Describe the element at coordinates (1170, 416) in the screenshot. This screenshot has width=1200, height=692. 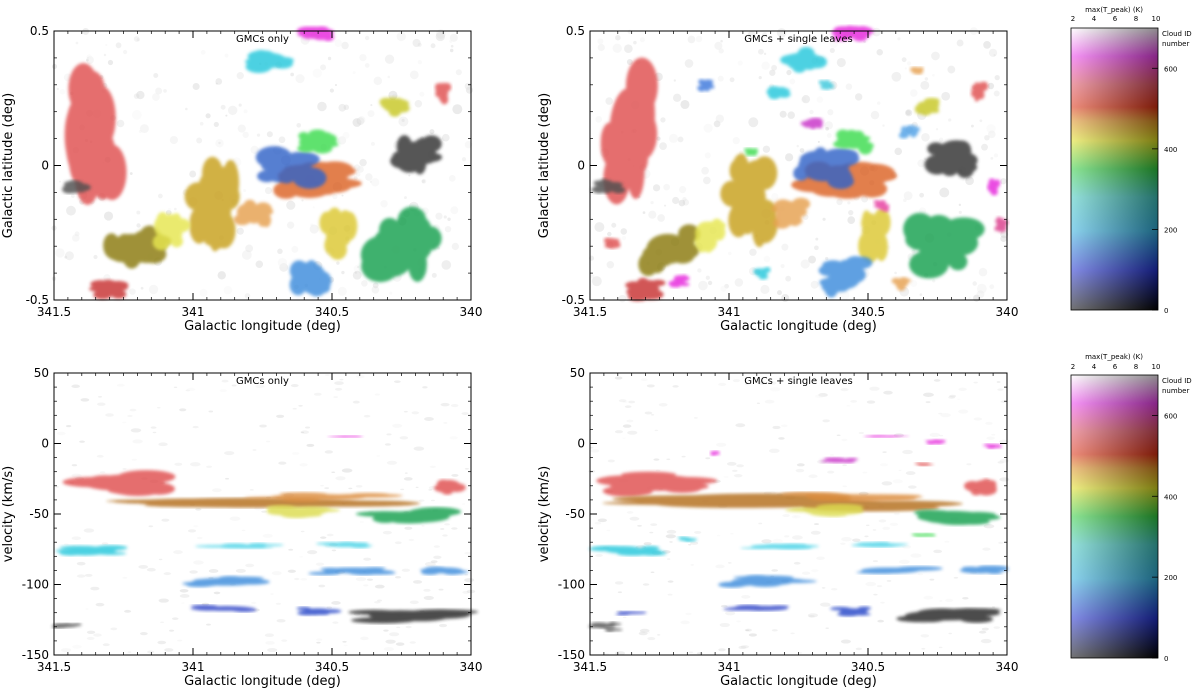
I see `colorbar-id-tick-label: 600` at that location.